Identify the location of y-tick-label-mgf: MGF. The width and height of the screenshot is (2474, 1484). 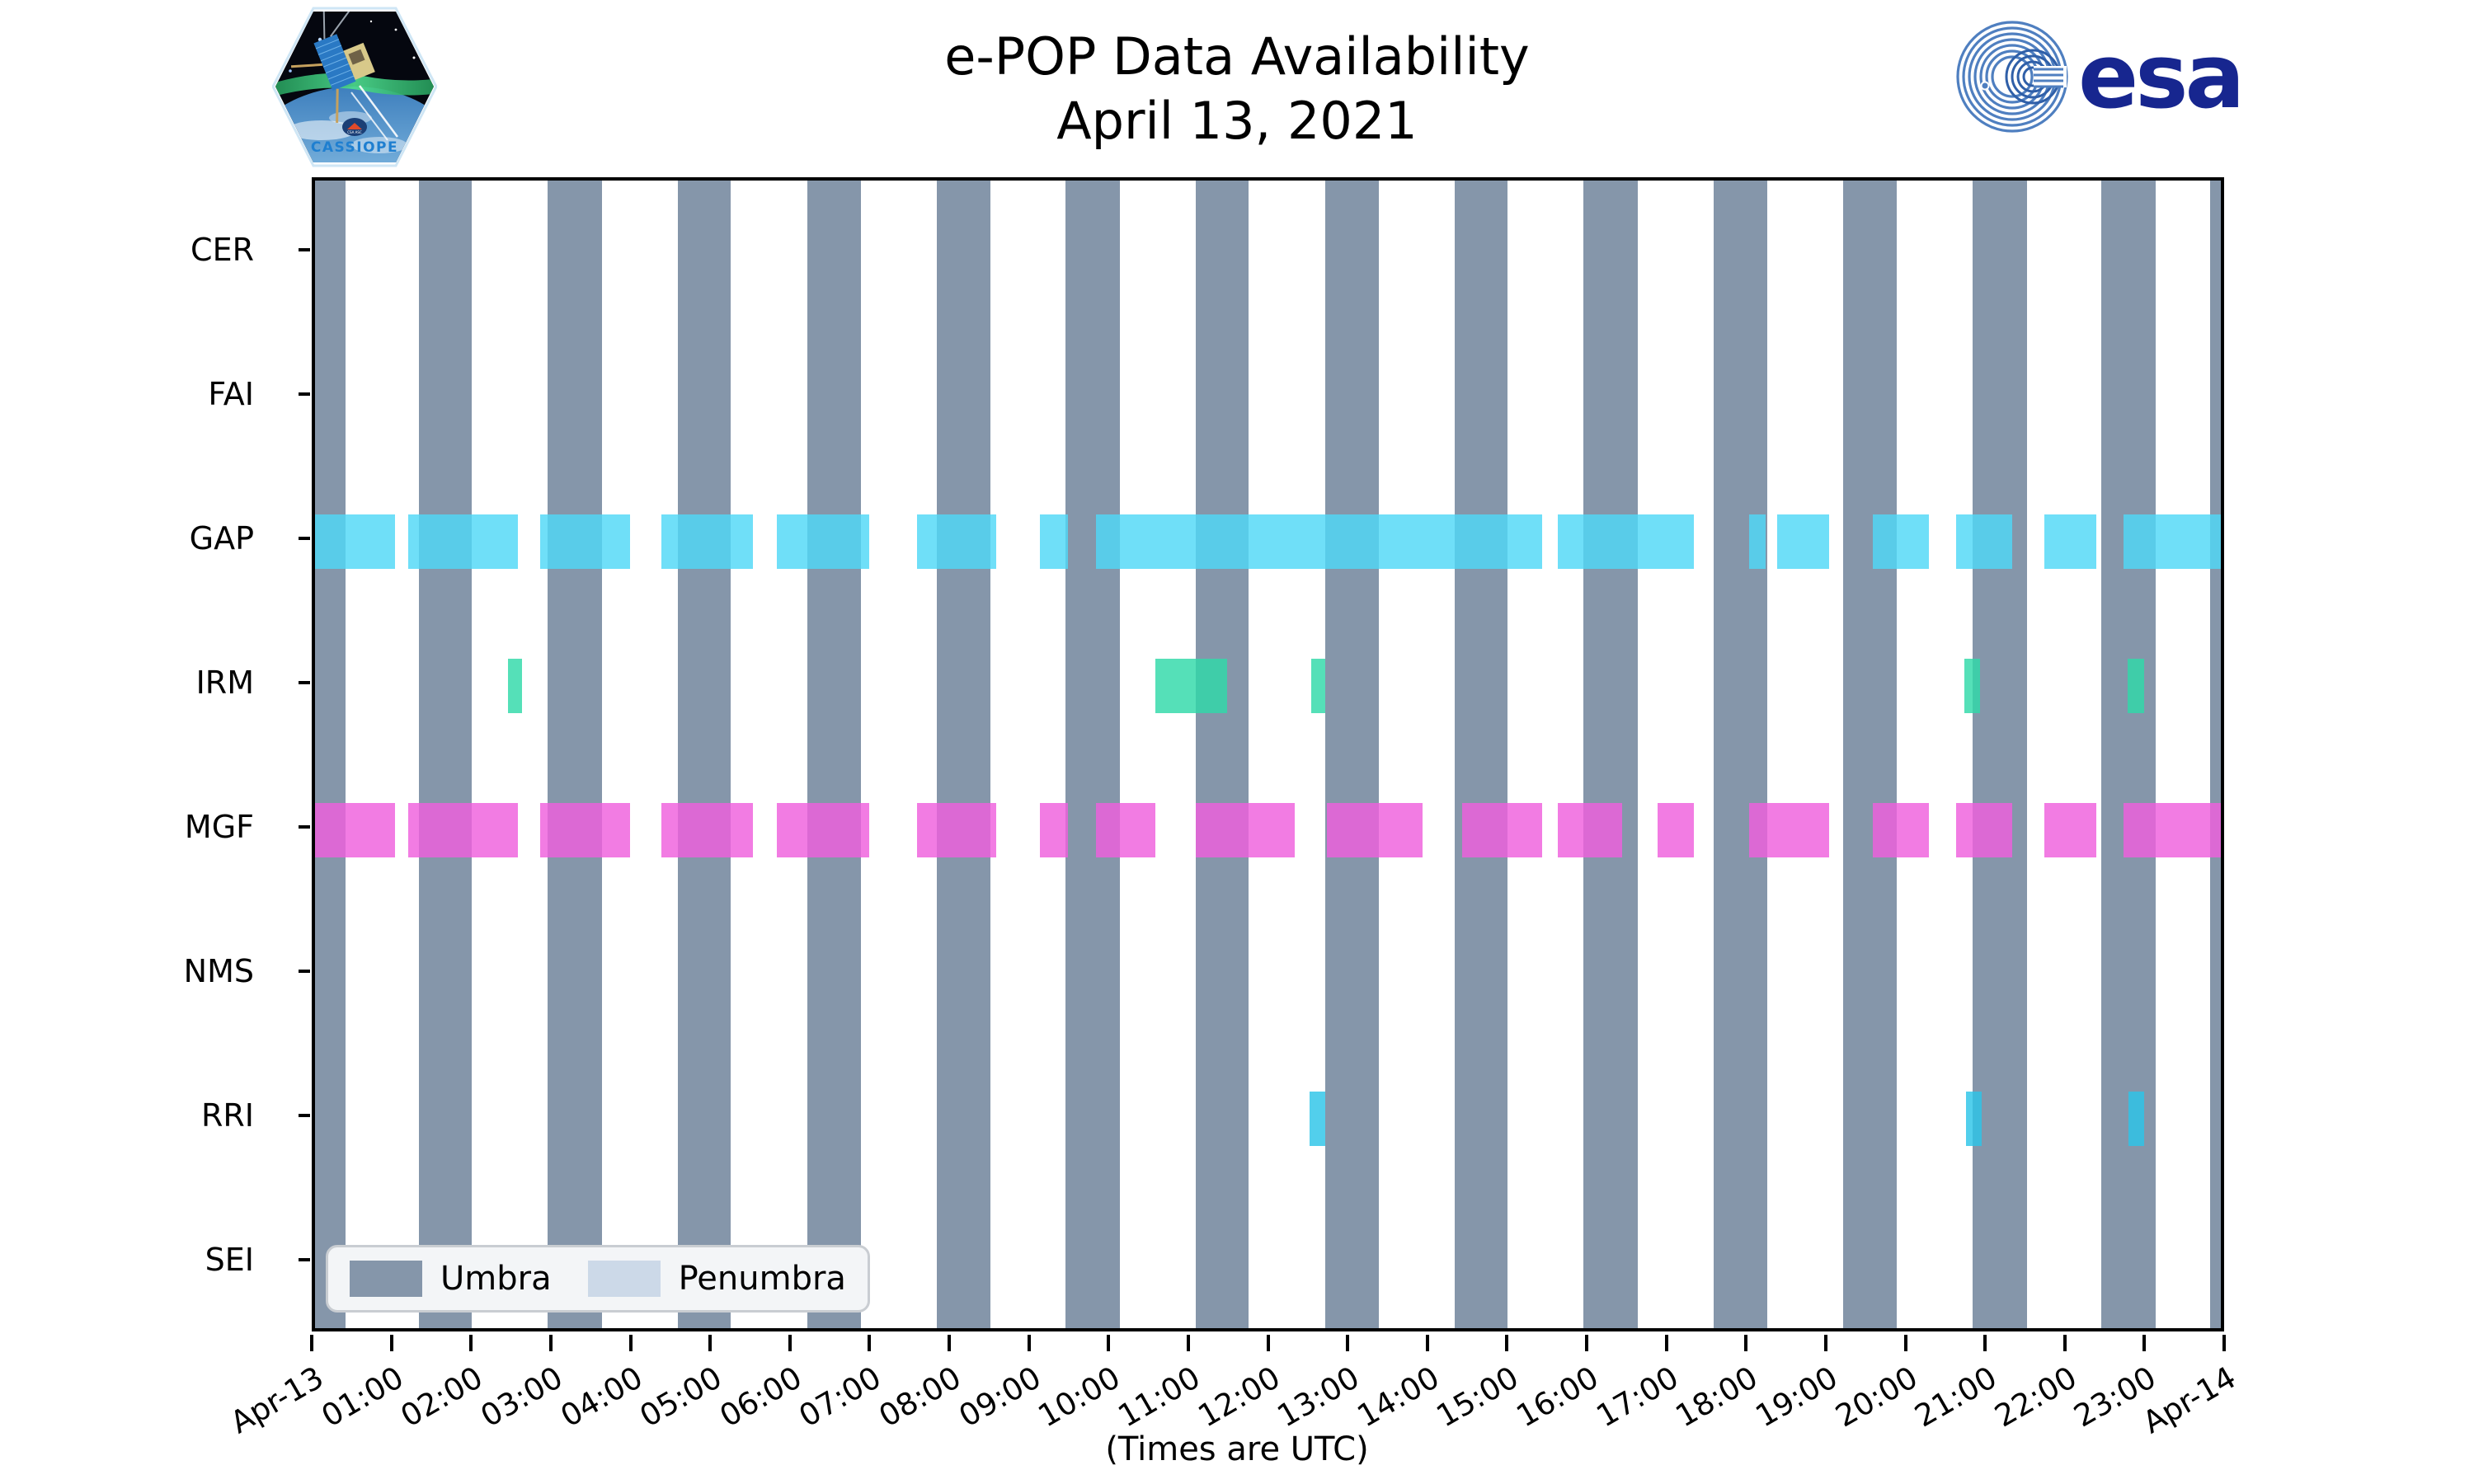
(219, 826).